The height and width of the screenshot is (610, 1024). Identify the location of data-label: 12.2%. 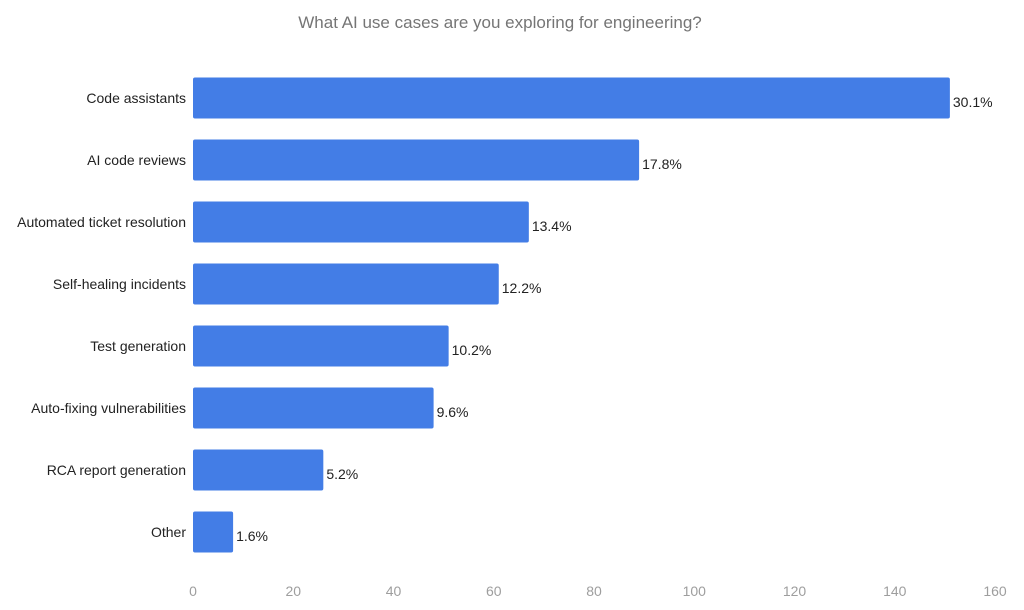
(522, 288).